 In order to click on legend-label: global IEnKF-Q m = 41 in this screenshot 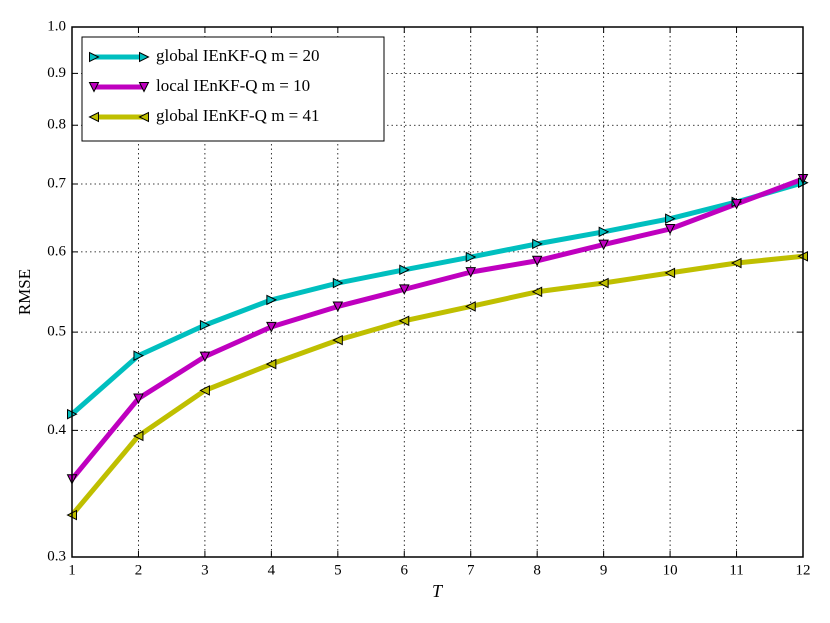, I will do `click(238, 115)`.